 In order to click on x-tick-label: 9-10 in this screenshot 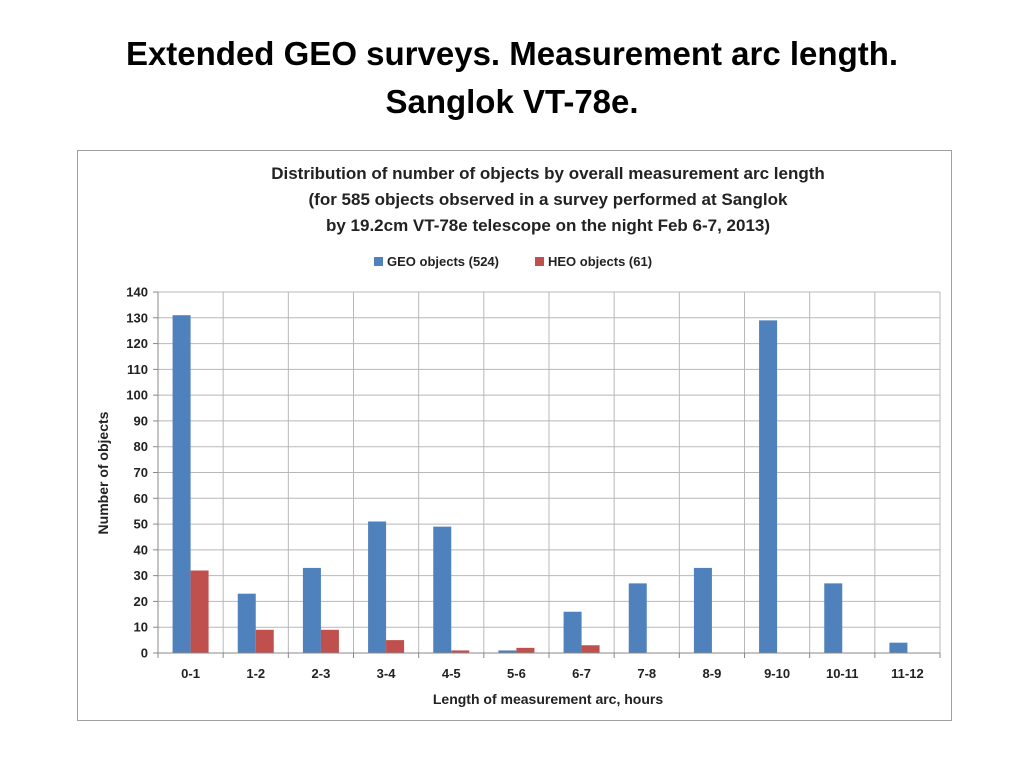, I will do `click(777, 673)`.